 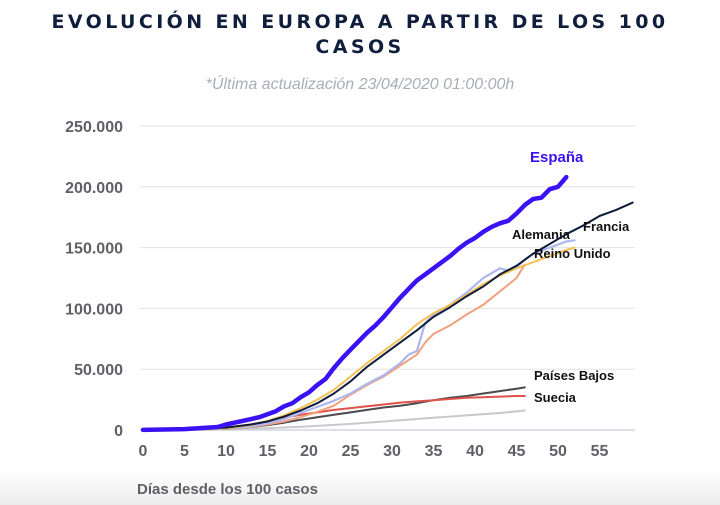 I want to click on x-tick-label: 5, so click(x=184, y=451).